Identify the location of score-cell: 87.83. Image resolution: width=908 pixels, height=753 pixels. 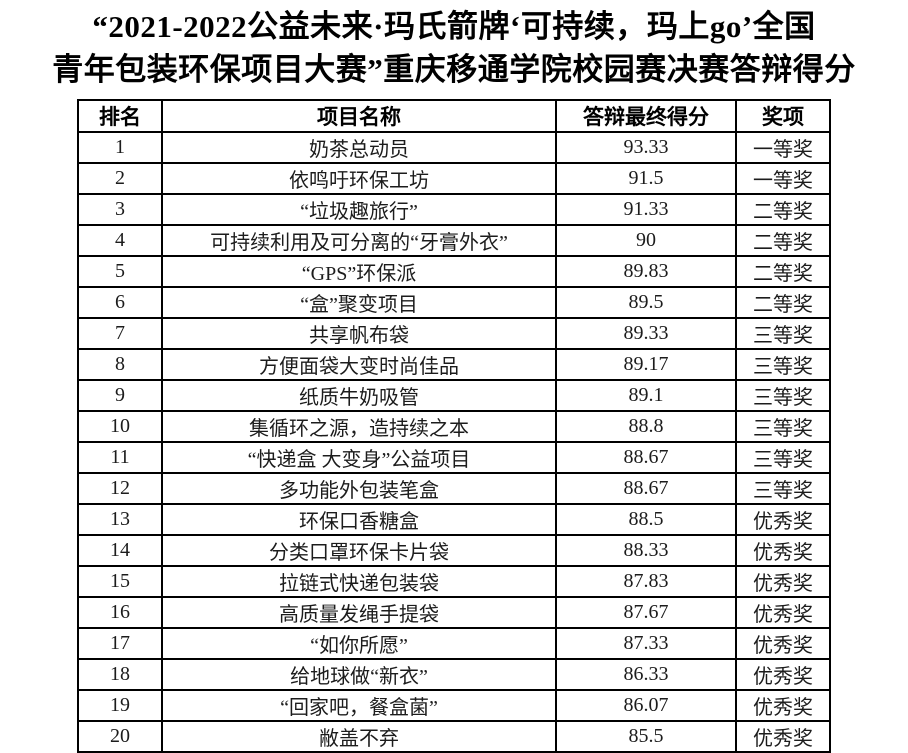
(646, 581).